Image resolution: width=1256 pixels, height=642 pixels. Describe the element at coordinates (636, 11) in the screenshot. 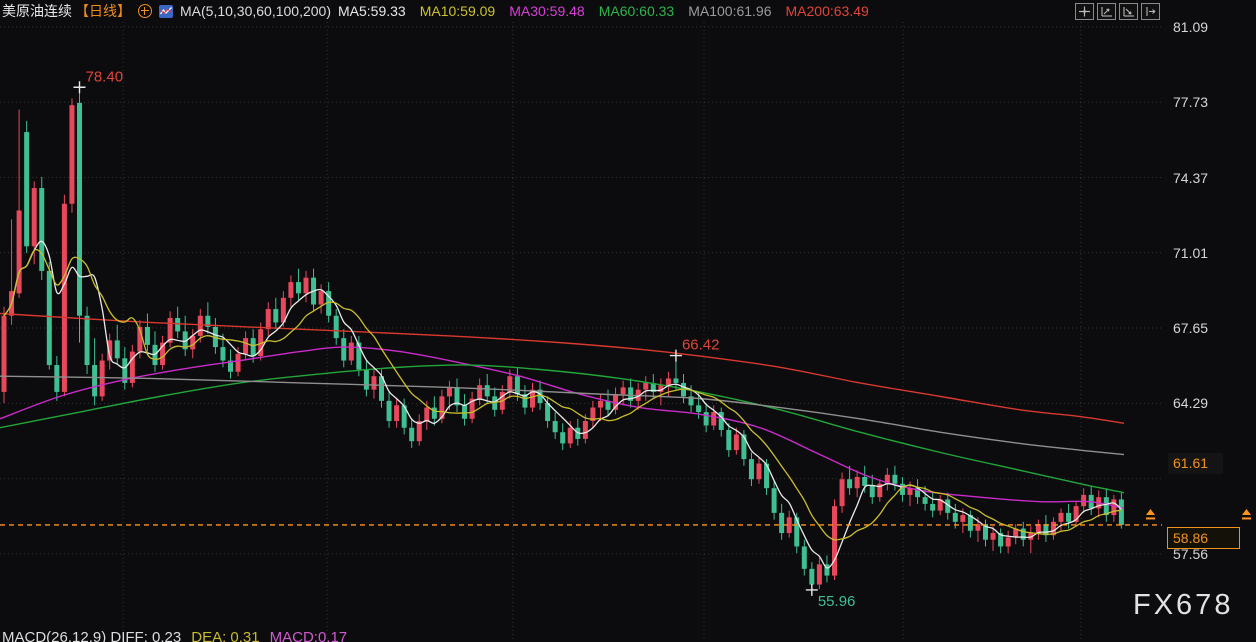

I see `ma-value-label: MA60:60.33` at that location.